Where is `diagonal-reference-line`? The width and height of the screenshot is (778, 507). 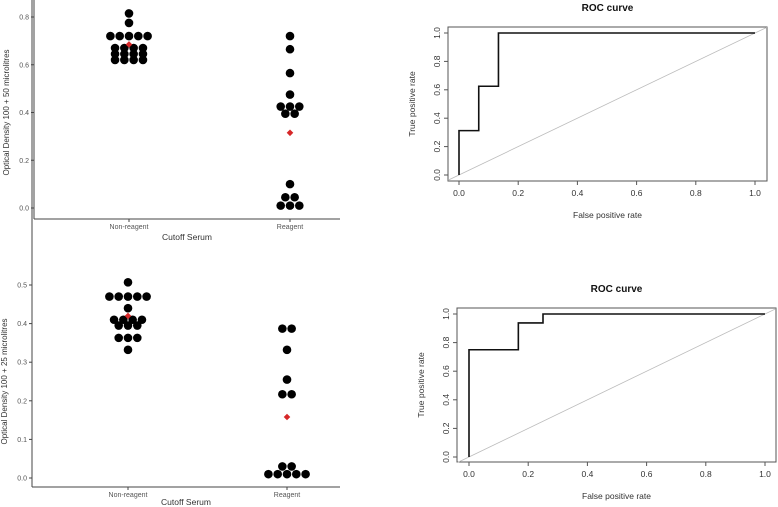 diagonal-reference-line is located at coordinates (607, 103).